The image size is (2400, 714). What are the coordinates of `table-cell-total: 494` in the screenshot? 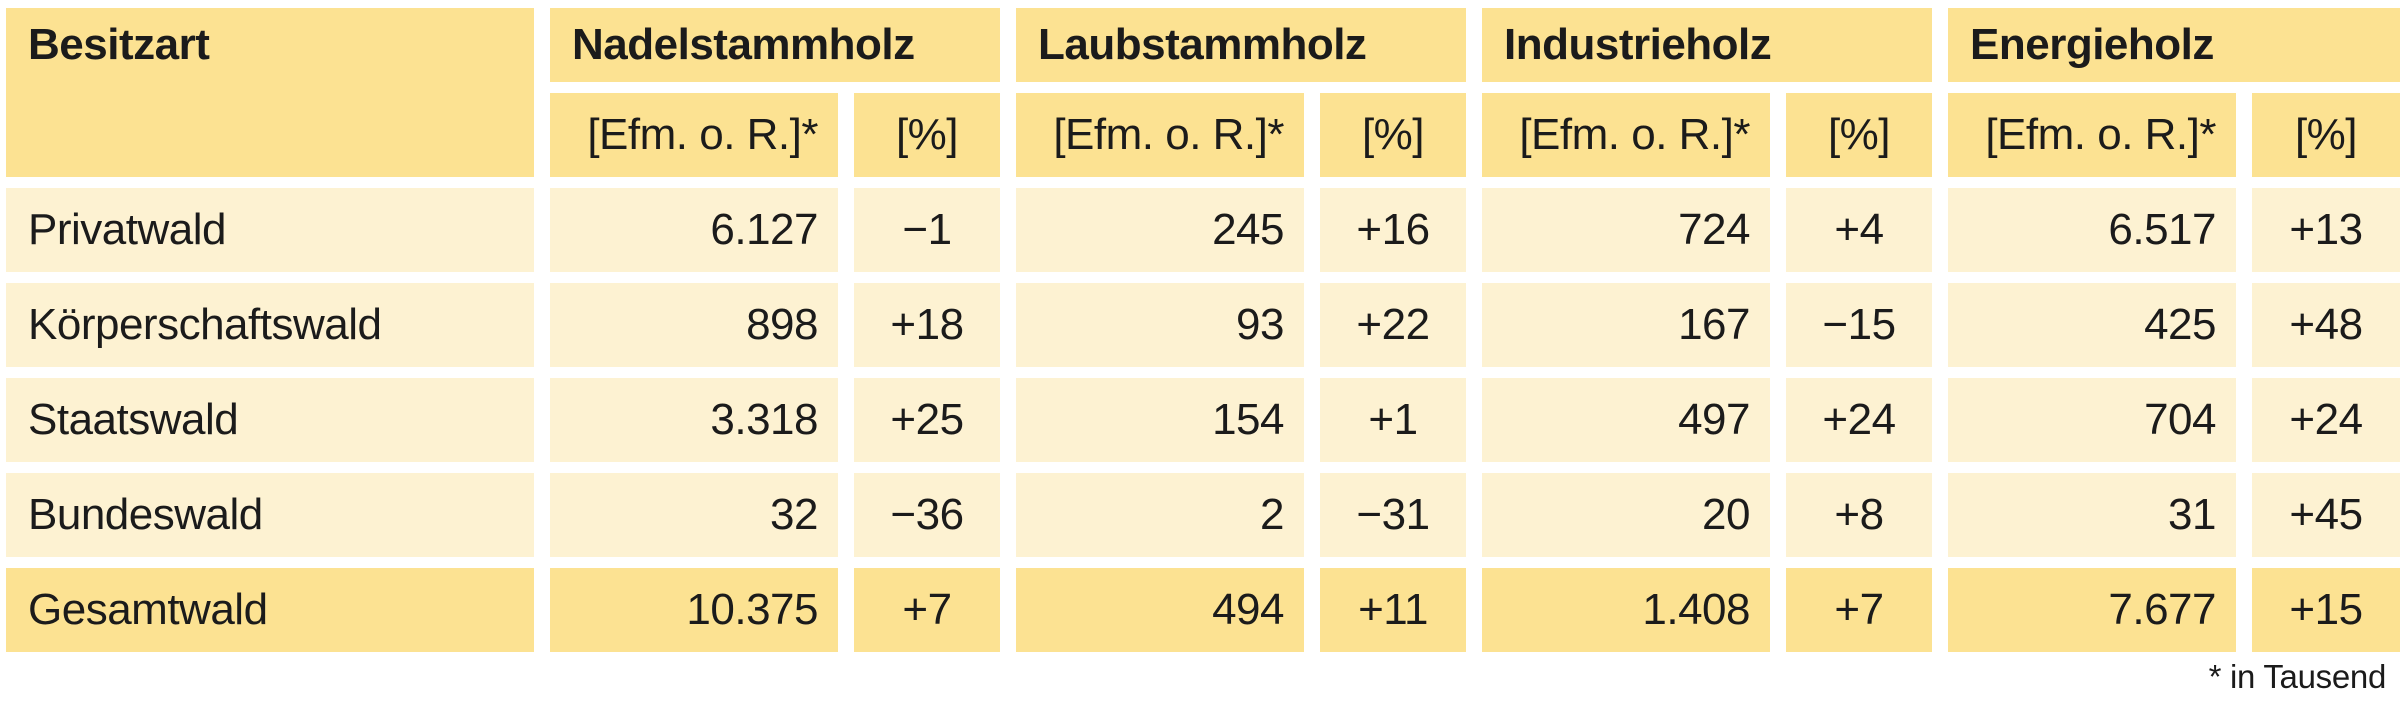 It's located at (1160, 610).